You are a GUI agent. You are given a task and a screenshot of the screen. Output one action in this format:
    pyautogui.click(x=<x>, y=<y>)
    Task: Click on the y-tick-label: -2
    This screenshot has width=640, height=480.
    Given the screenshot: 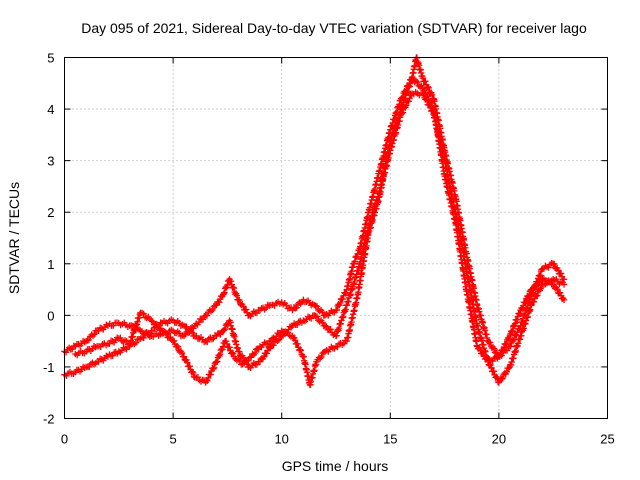 What is the action you would take?
    pyautogui.click(x=49, y=419)
    